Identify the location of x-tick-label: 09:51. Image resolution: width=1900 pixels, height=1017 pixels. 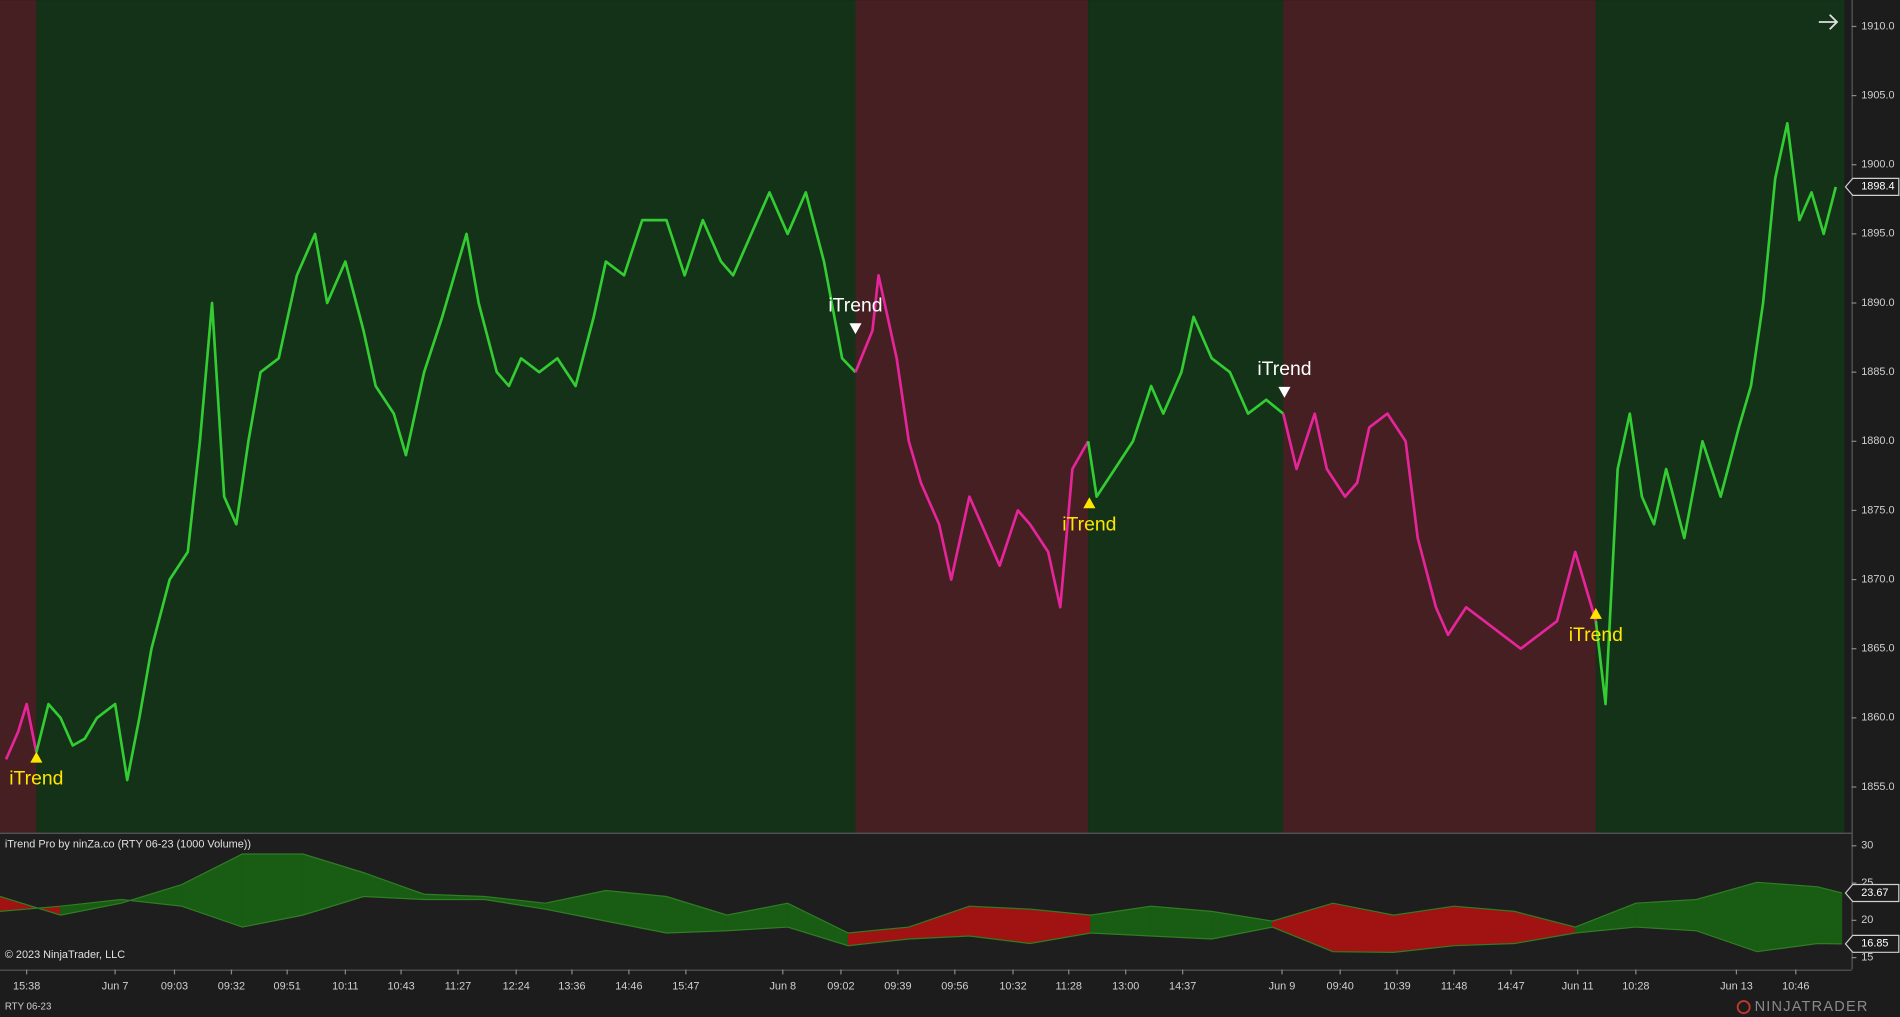
(287, 986).